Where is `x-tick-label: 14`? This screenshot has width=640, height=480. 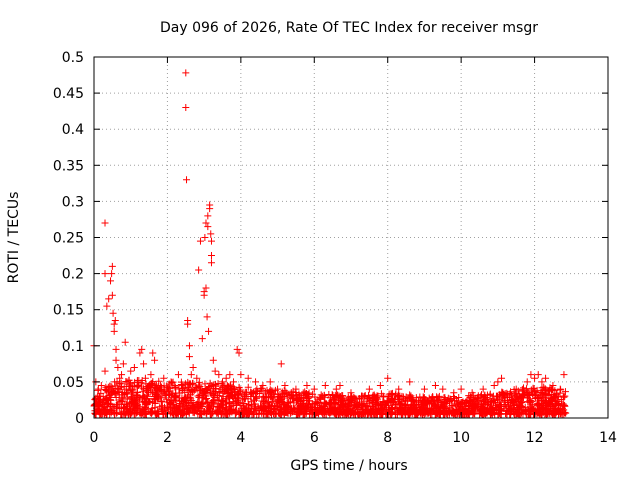
x-tick-label: 14 is located at coordinates (608, 438).